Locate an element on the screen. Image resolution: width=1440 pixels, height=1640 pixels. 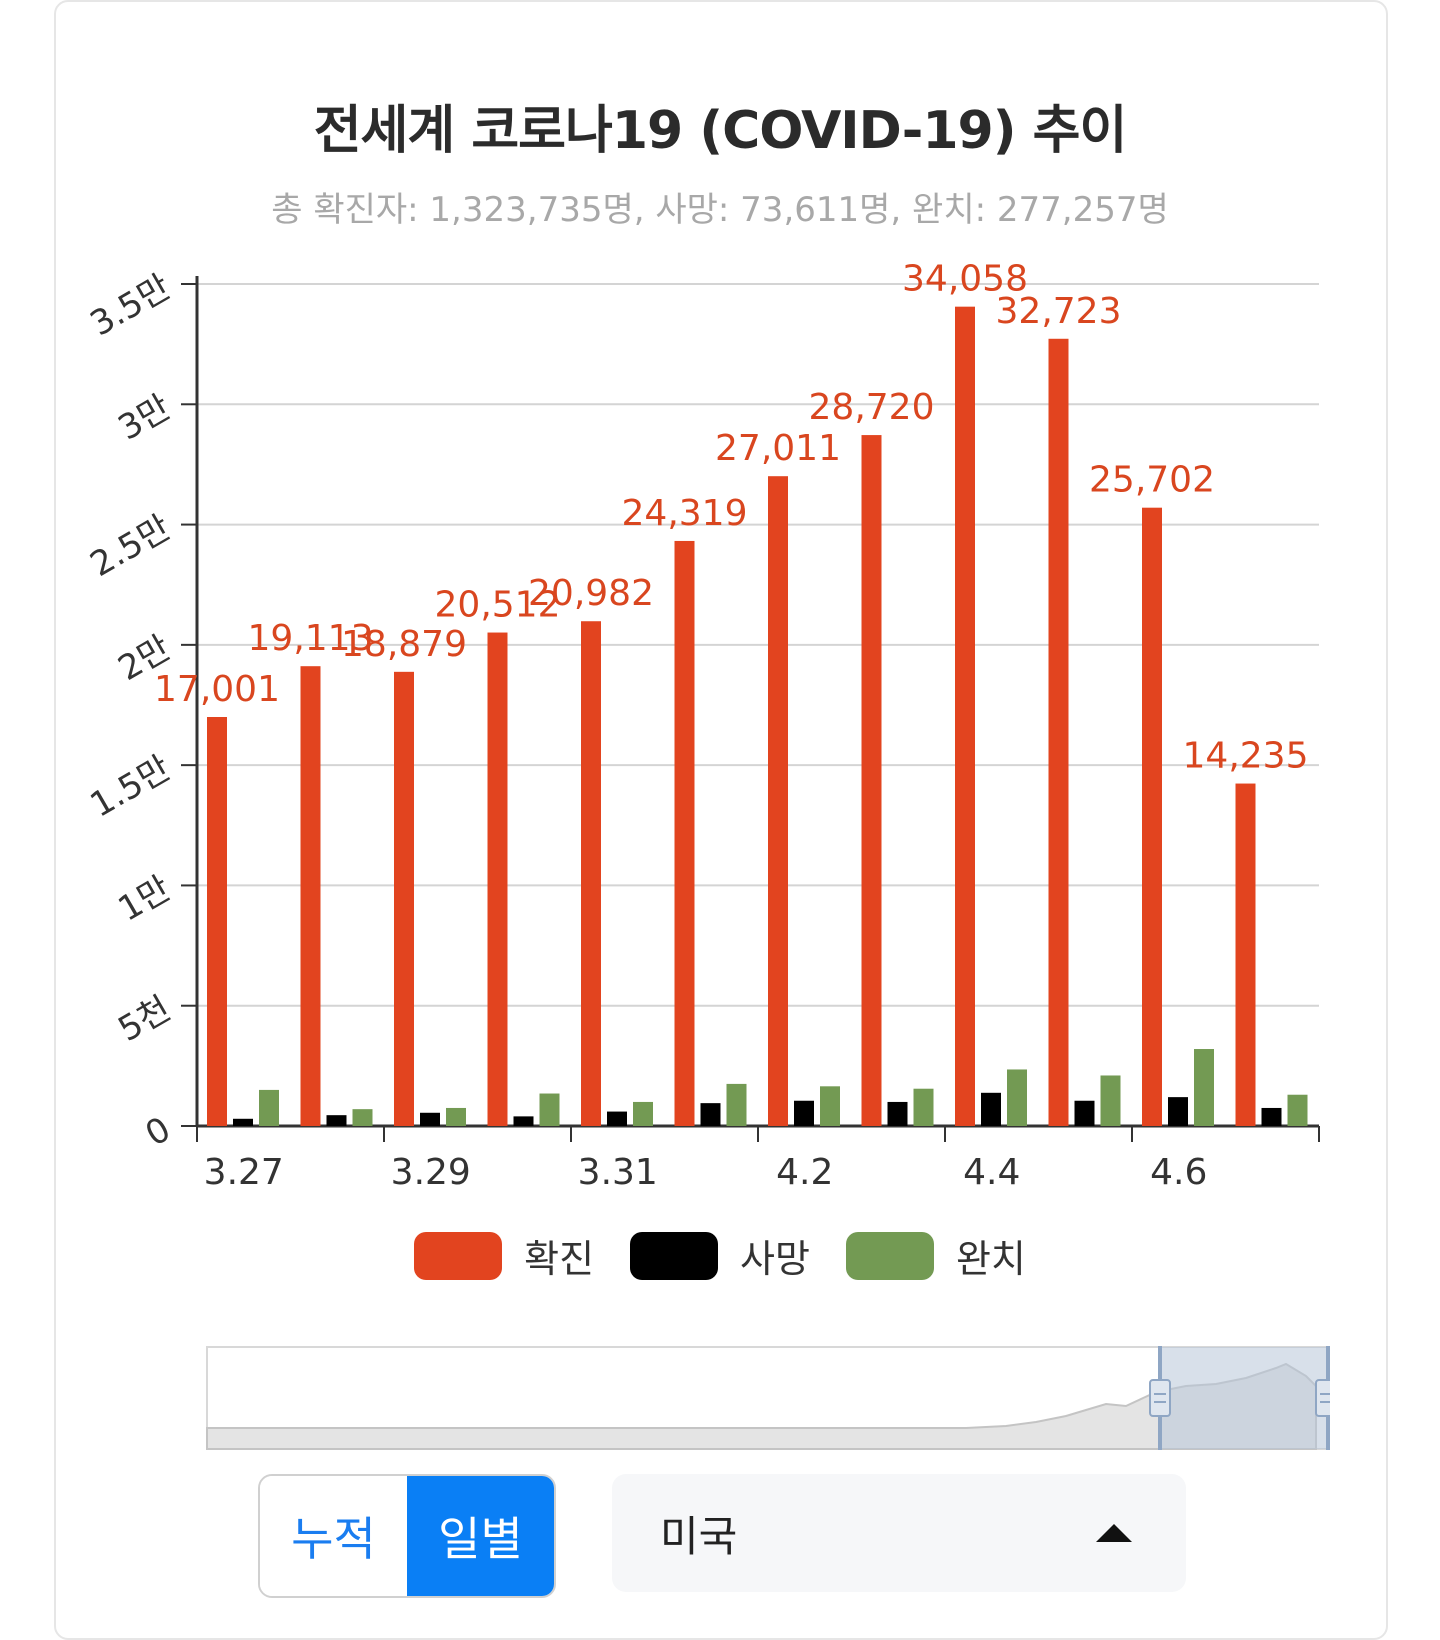
cumulative-button: 누적 is located at coordinates (333, 1536).